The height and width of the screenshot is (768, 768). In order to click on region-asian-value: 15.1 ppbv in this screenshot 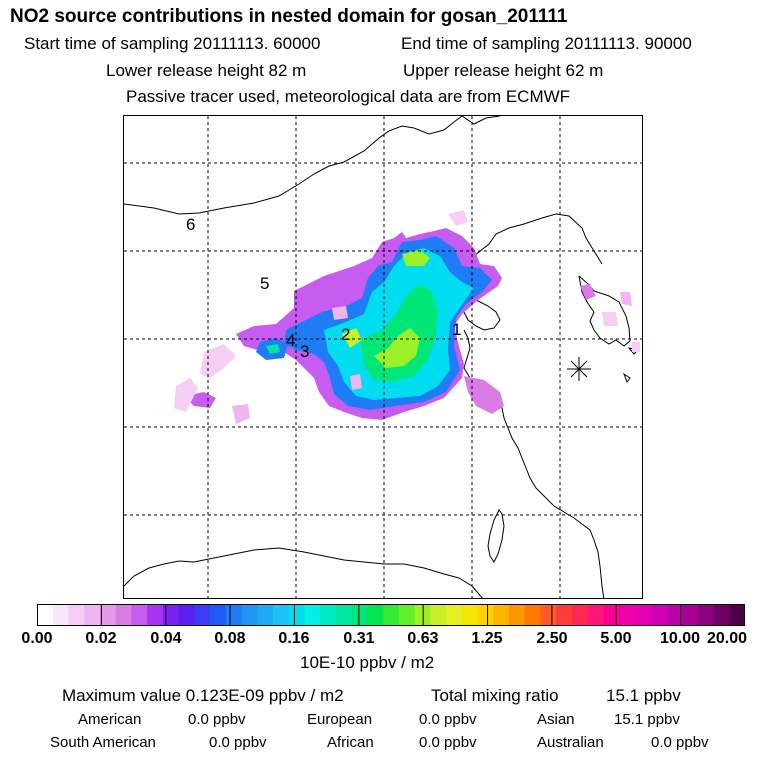, I will do `click(647, 719)`.